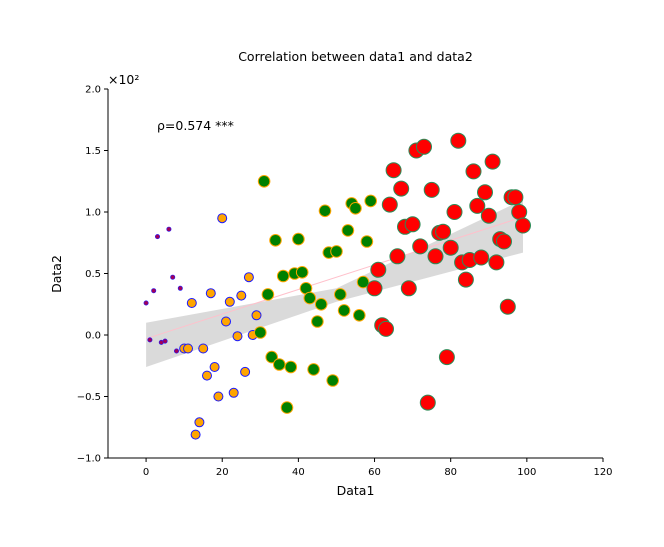  Describe the element at coordinates (526, 472) in the screenshot. I see `x-tick-label: 100` at that location.